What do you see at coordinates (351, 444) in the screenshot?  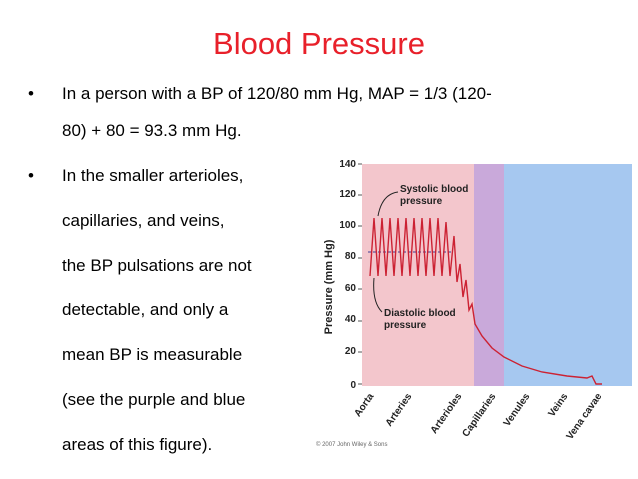 I see `figure-copyright: © 2007 John Wiley & Sons` at bounding box center [351, 444].